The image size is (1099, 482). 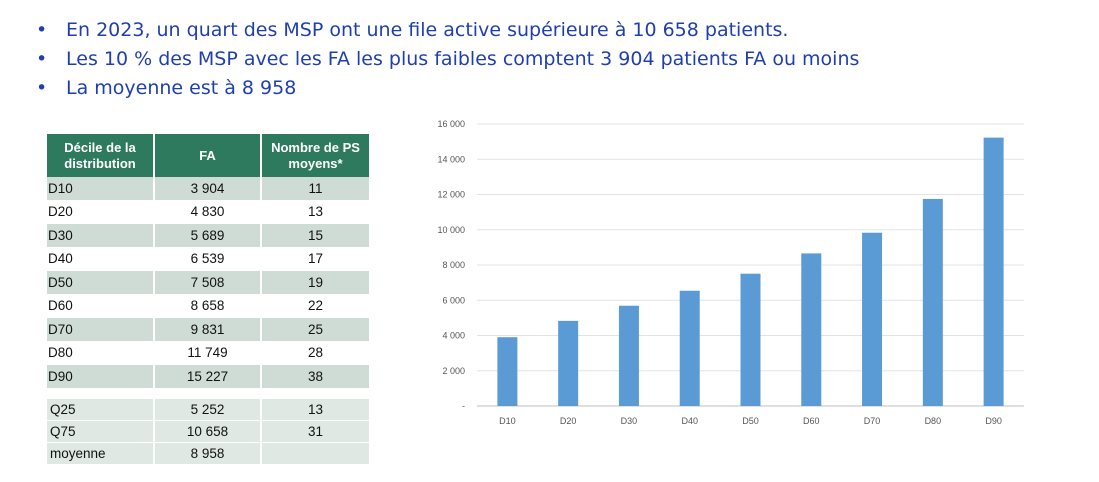 I want to click on cell-fa: 5 689, so click(x=208, y=235).